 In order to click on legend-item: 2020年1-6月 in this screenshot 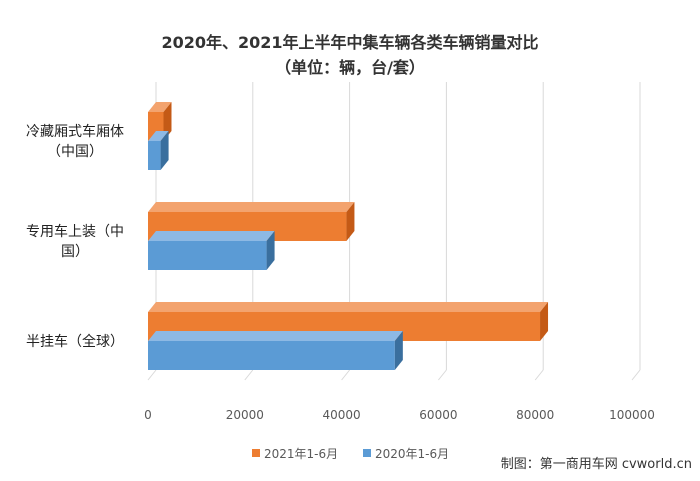, I will do `click(406, 454)`.